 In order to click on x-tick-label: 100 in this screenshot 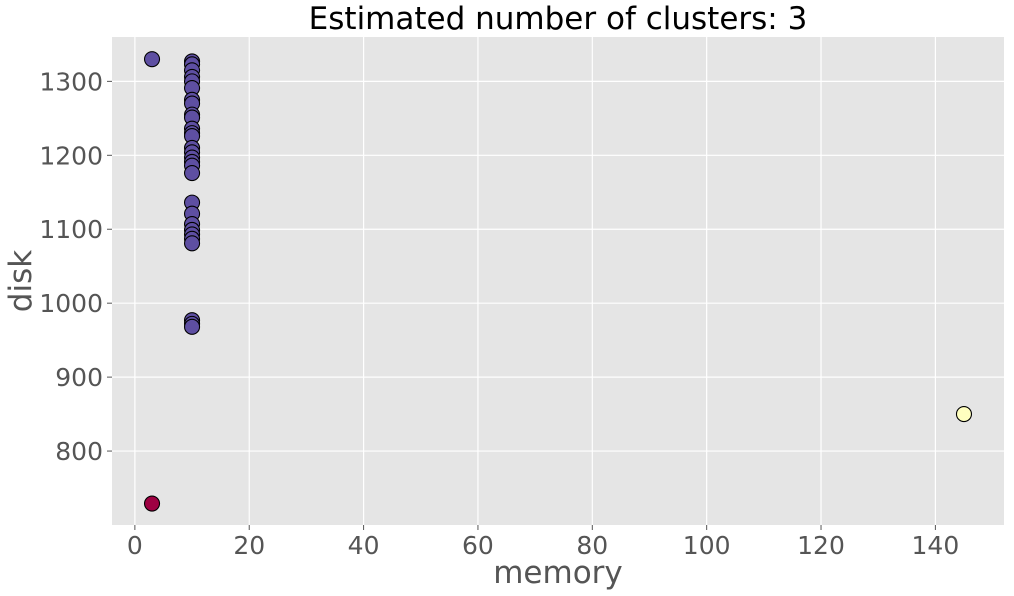, I will do `click(707, 545)`.